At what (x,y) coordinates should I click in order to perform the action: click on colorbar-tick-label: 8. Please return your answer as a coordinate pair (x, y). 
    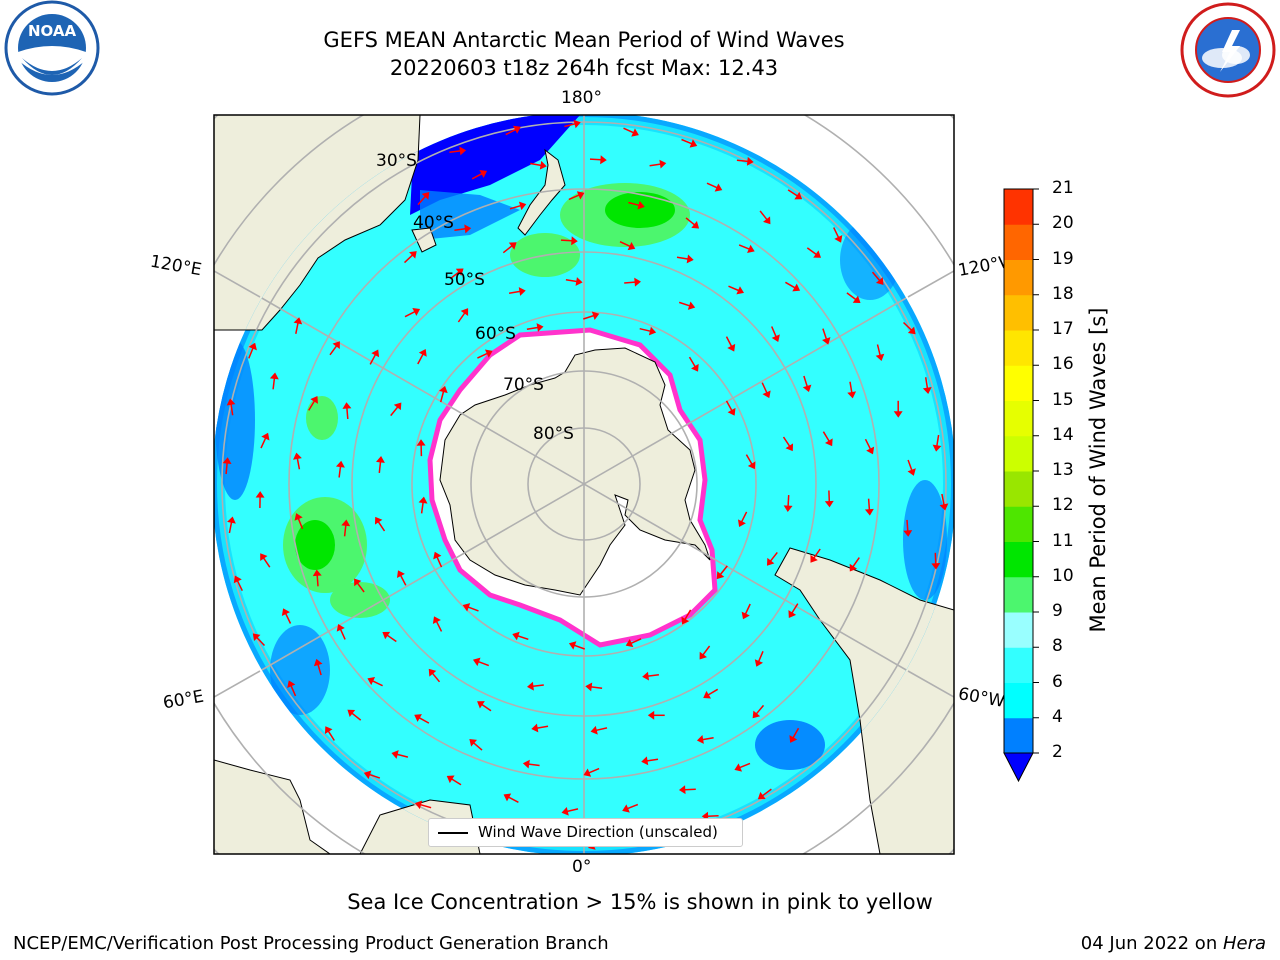
    Looking at the image, I should click on (1057, 646).